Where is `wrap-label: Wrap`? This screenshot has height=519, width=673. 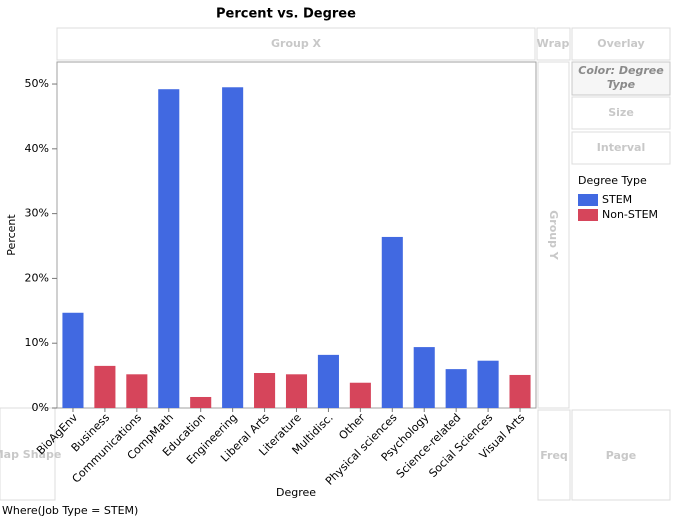
wrap-label: Wrap is located at coordinates (553, 43).